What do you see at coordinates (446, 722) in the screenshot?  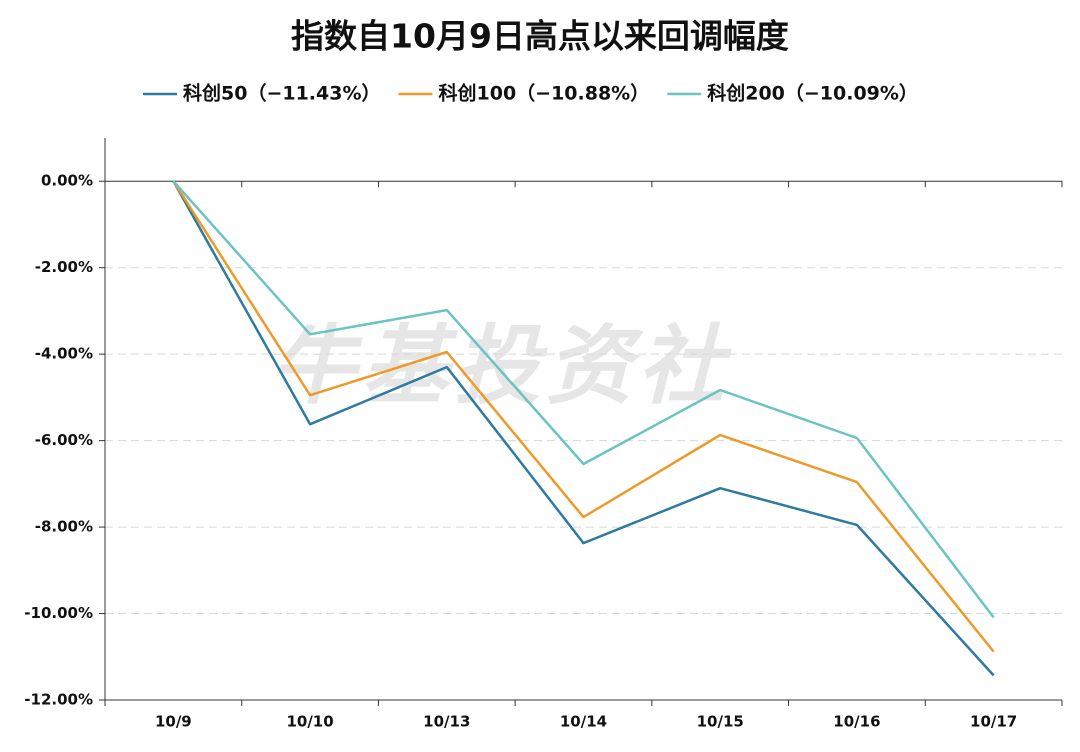 I see `x-tick-label: 10/13` at bounding box center [446, 722].